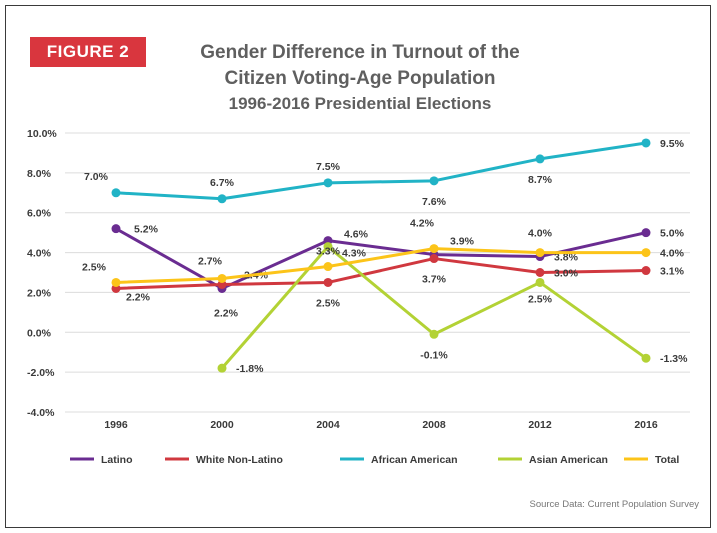  Describe the element at coordinates (39, 333) in the screenshot. I see `y-tick-label: 0.0%` at that location.